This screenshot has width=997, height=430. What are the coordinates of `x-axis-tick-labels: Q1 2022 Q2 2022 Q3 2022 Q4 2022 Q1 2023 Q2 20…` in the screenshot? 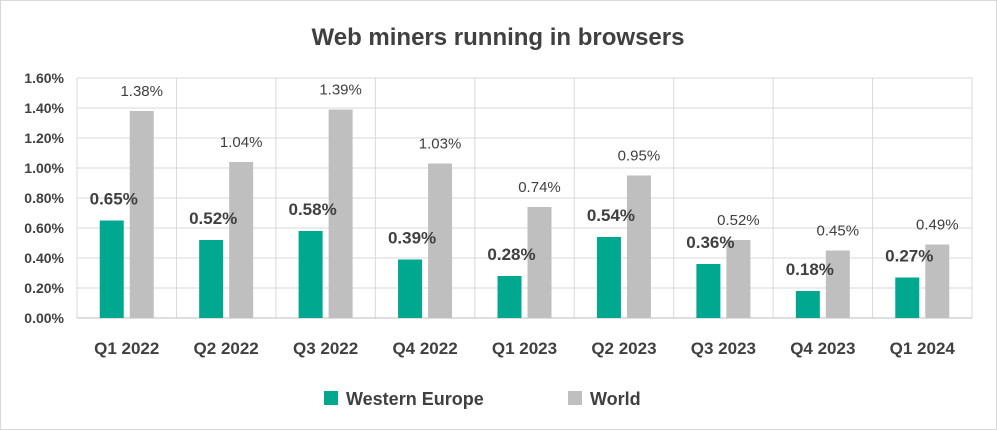 It's located at (524, 348).